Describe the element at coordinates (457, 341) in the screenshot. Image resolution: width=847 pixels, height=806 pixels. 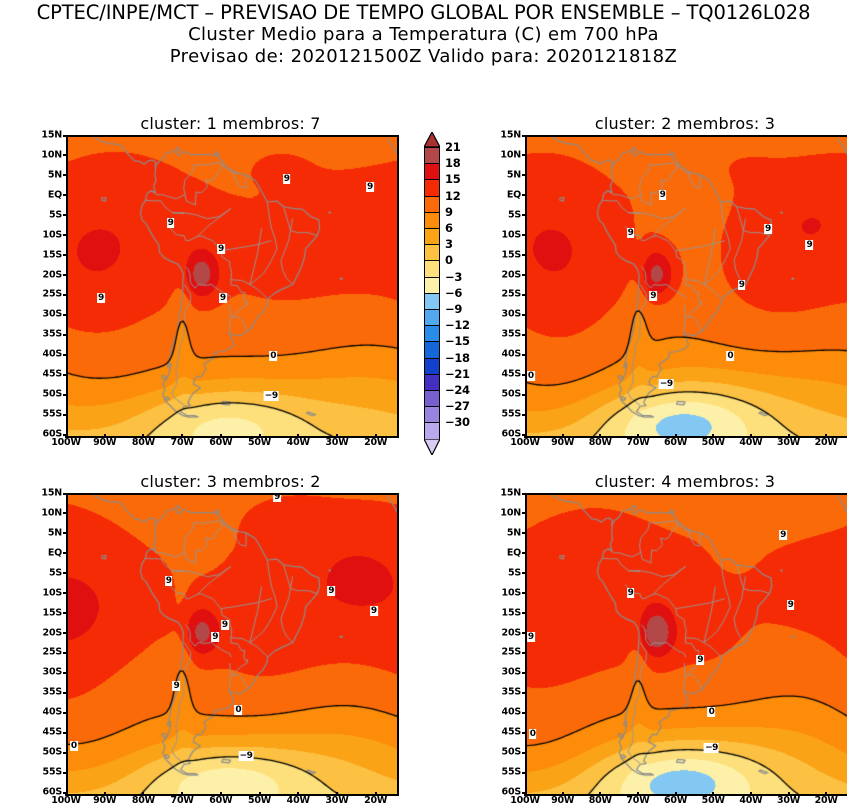
I see `colorbar-tick-label: −15` at that location.